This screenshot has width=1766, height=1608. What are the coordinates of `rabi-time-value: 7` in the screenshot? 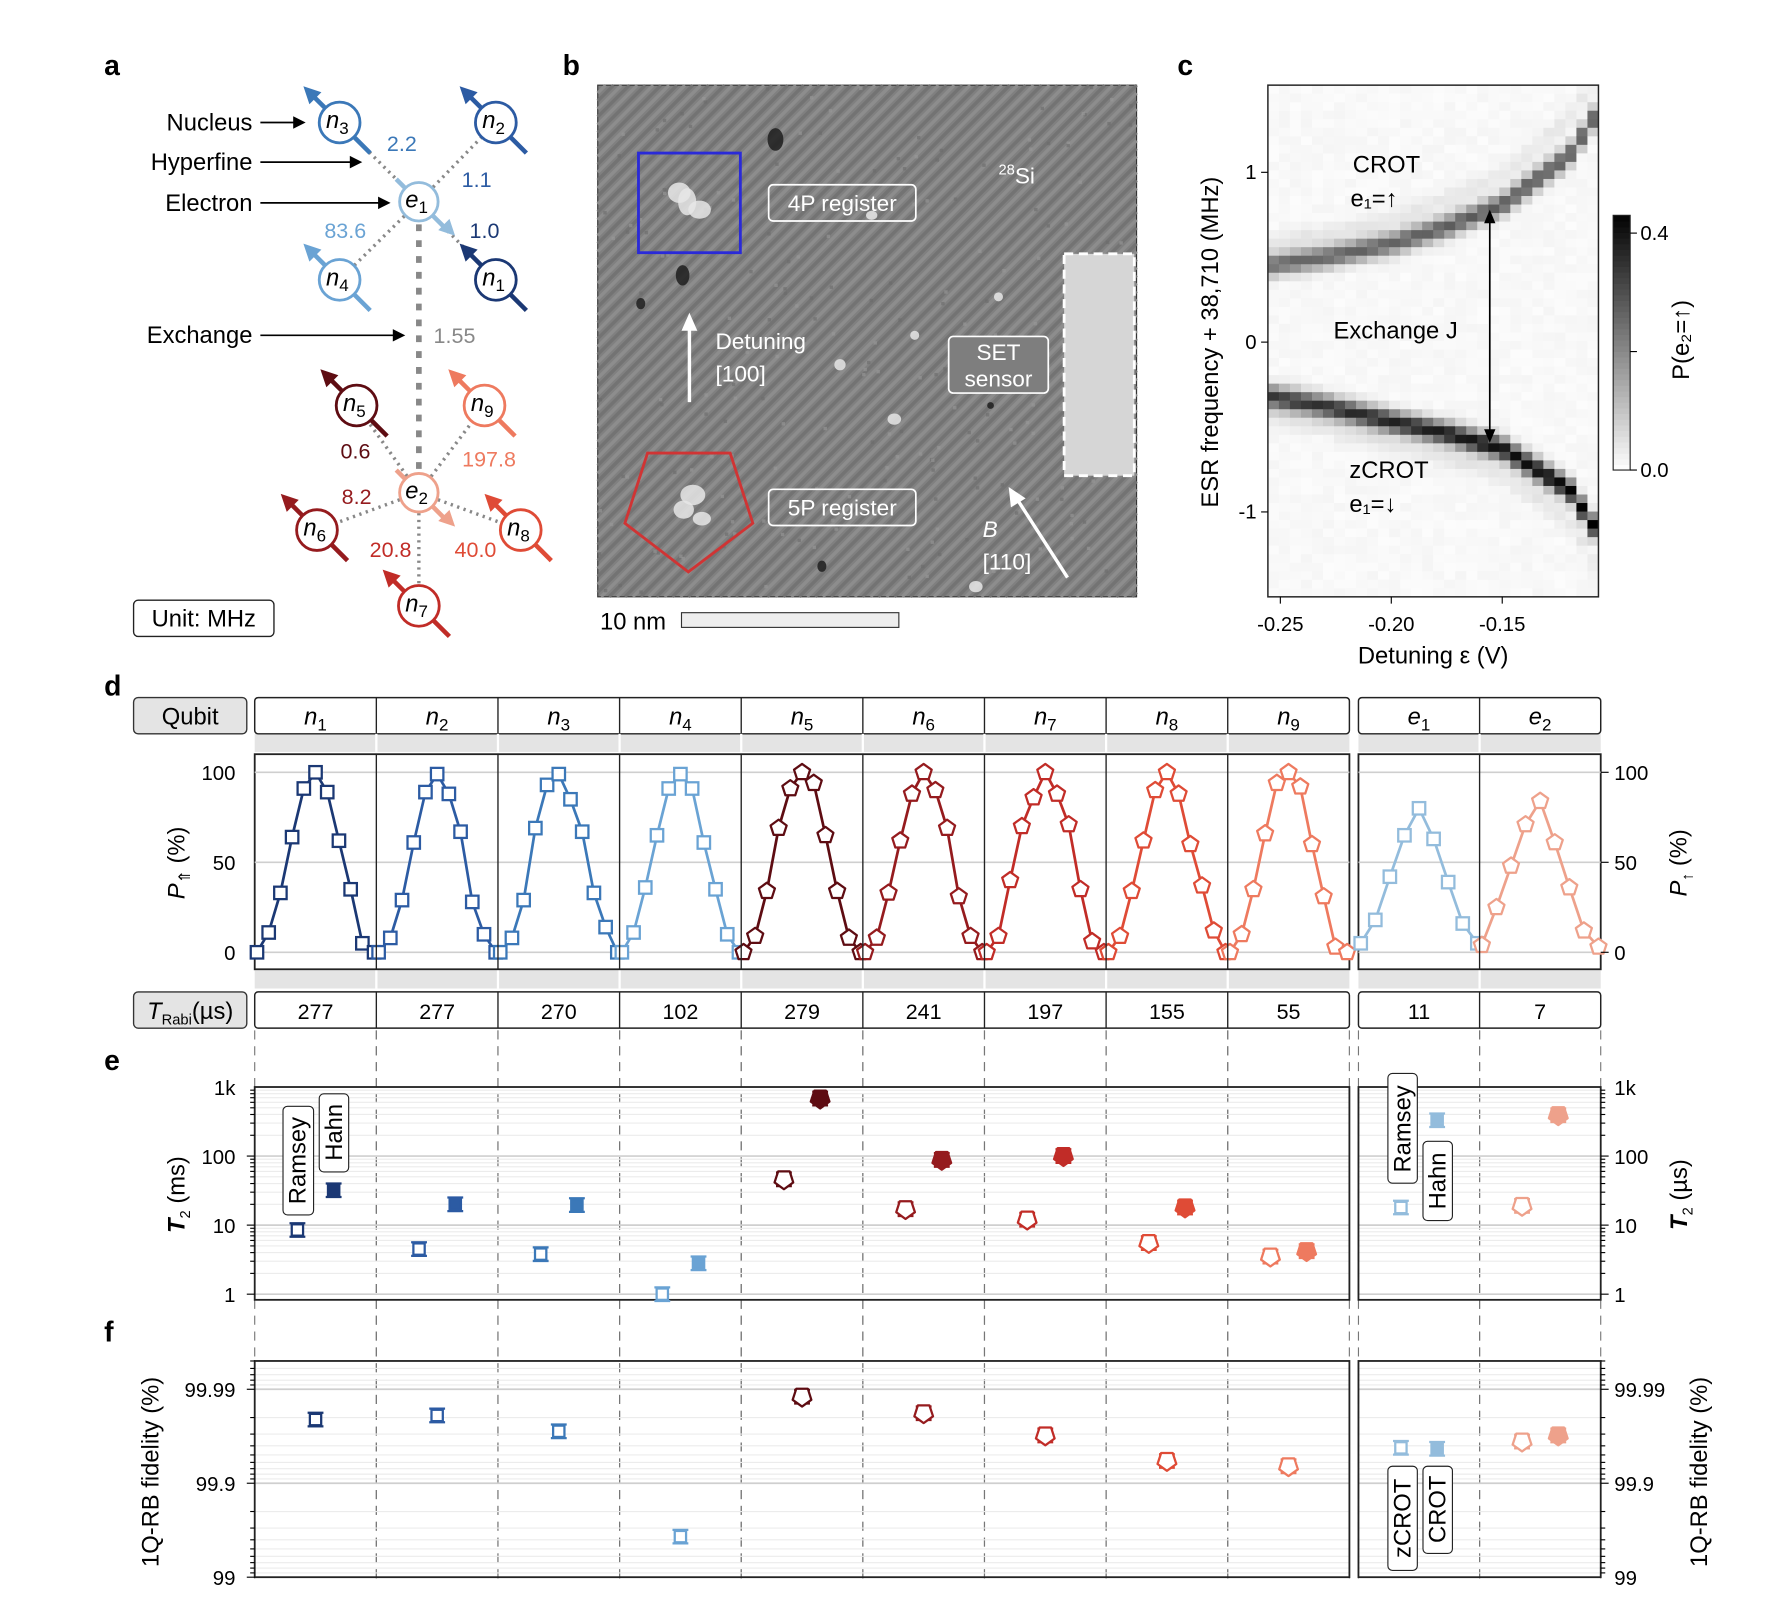 It's located at (1540, 1012).